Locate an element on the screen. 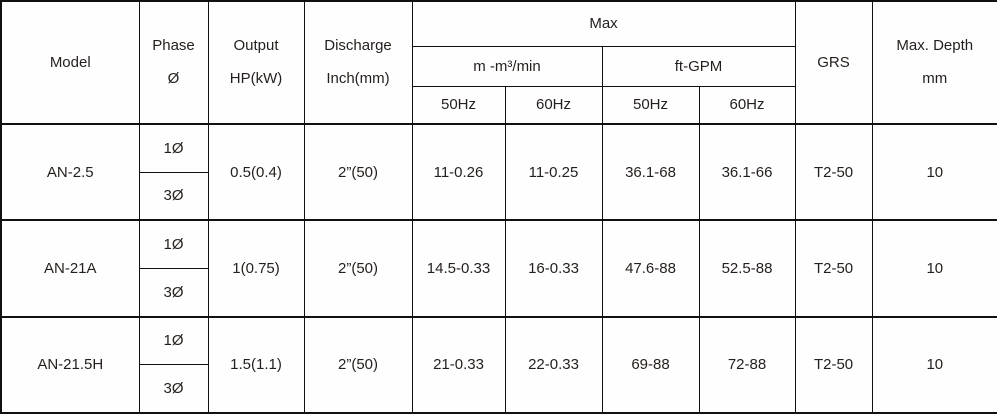 The width and height of the screenshot is (997, 414). table-row-an215h-phase3: 3Ø is located at coordinates (499, 389).